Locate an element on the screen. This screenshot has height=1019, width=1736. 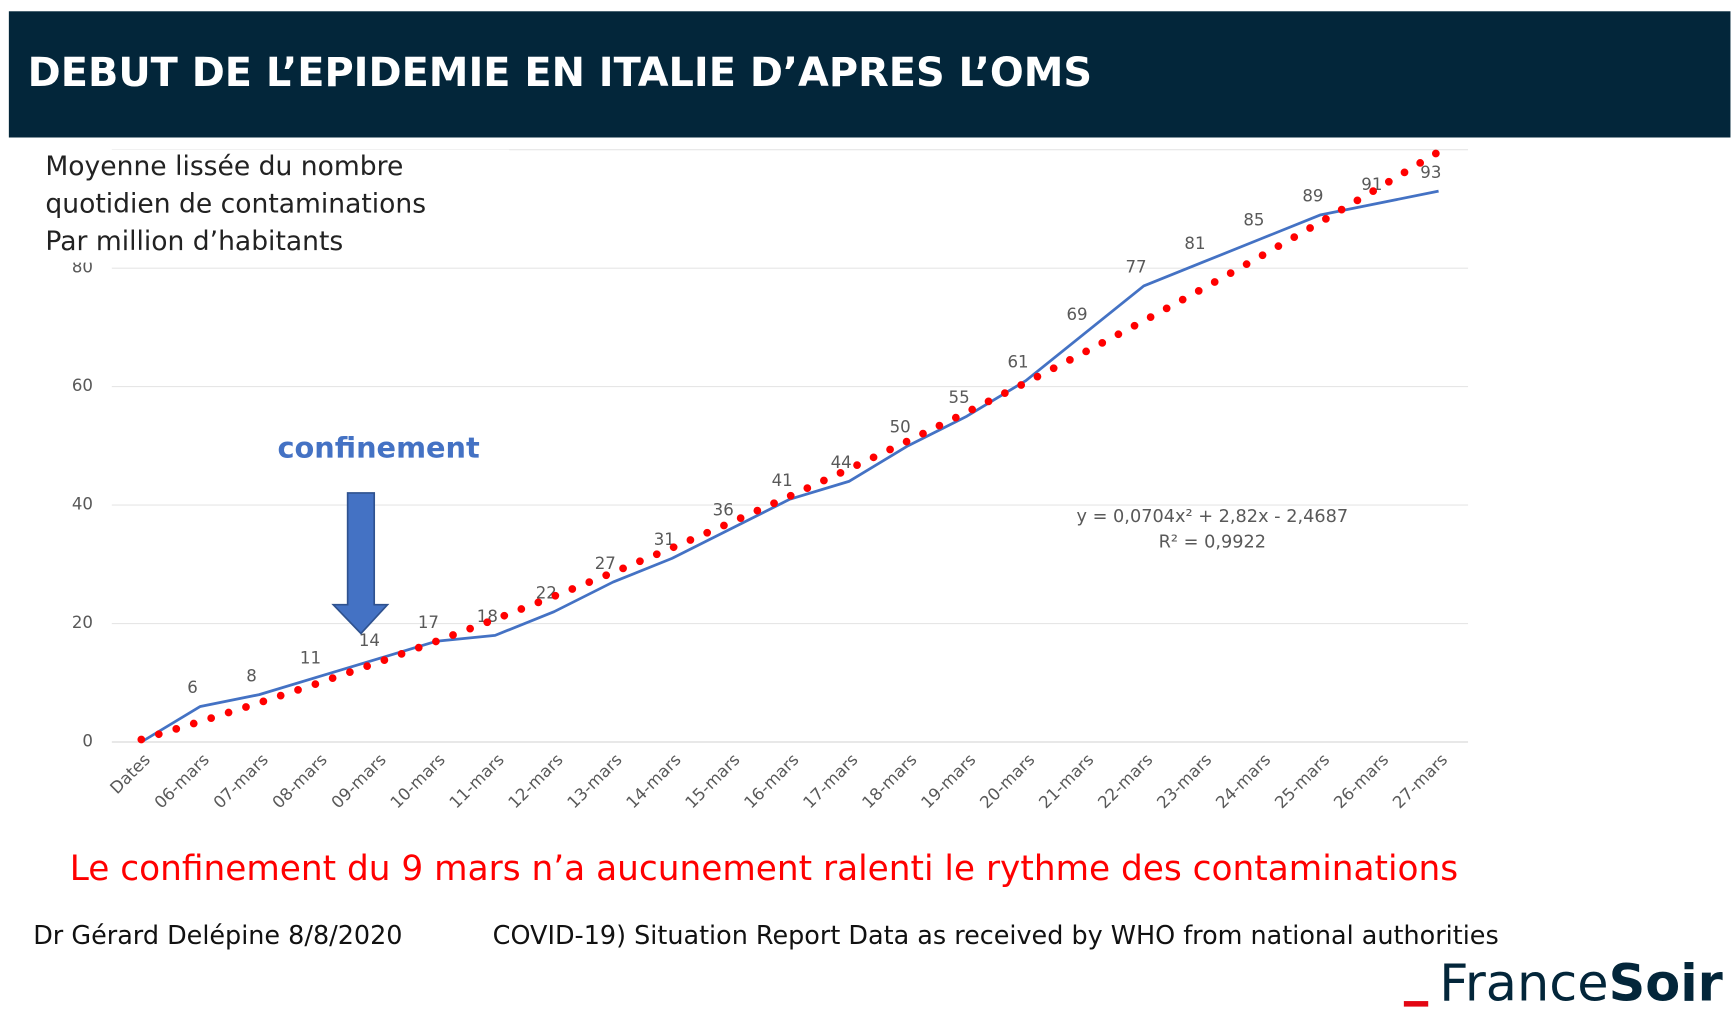
x-tick-label: 21-mars is located at coordinates (1066, 781).